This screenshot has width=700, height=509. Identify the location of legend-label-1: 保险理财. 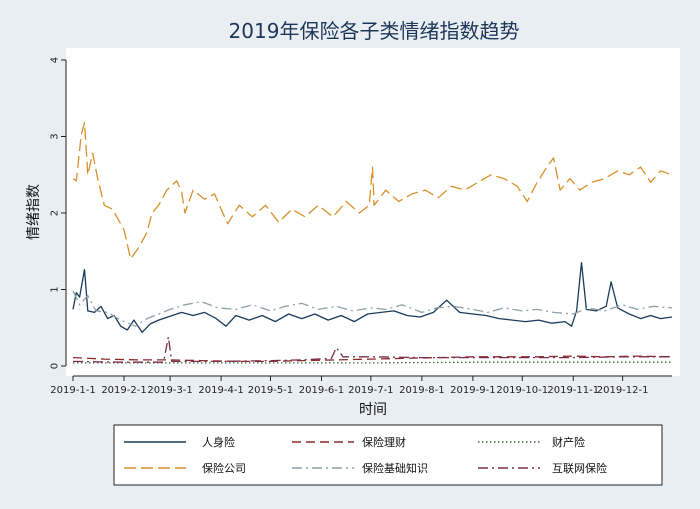
(384, 442).